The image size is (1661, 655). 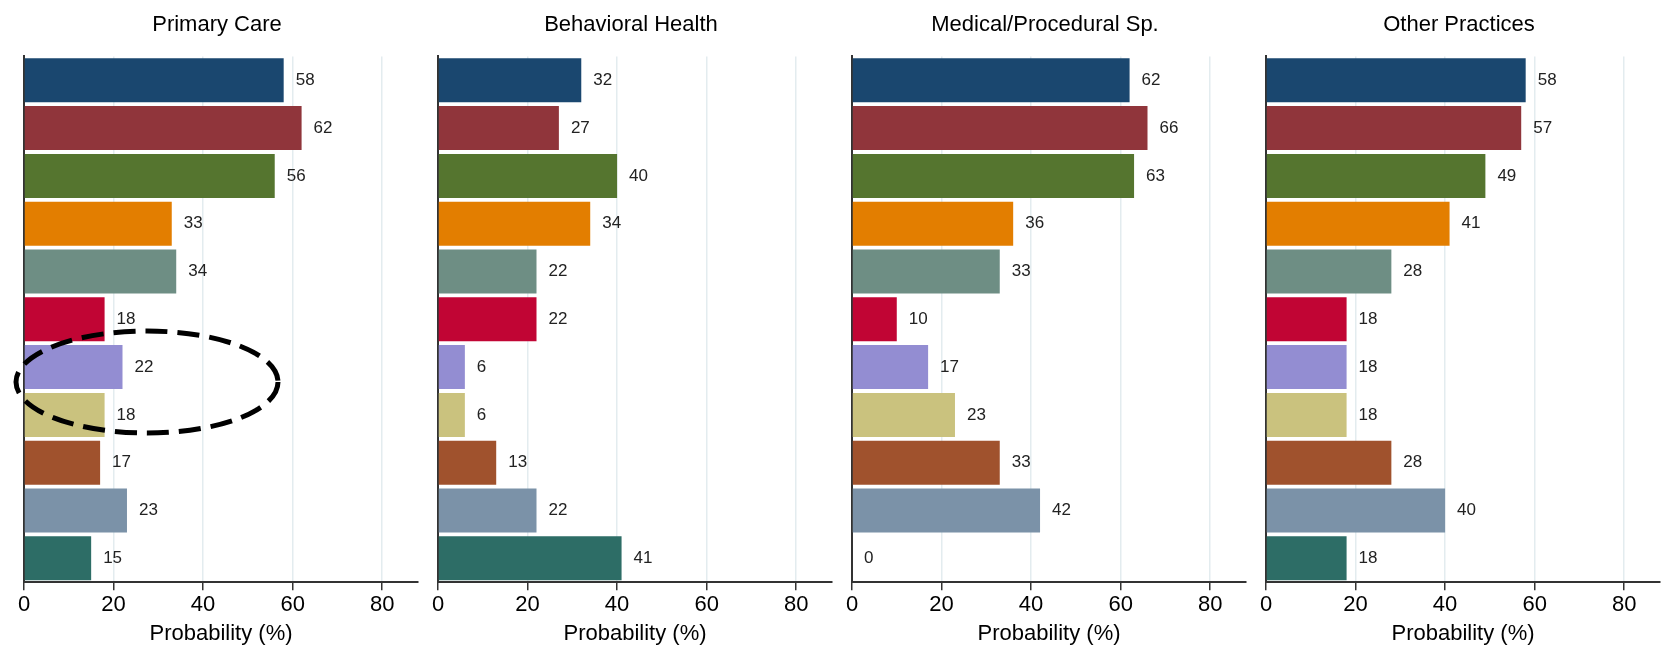 What do you see at coordinates (1459, 24) in the screenshot?
I see `chart-title: Other Practices` at bounding box center [1459, 24].